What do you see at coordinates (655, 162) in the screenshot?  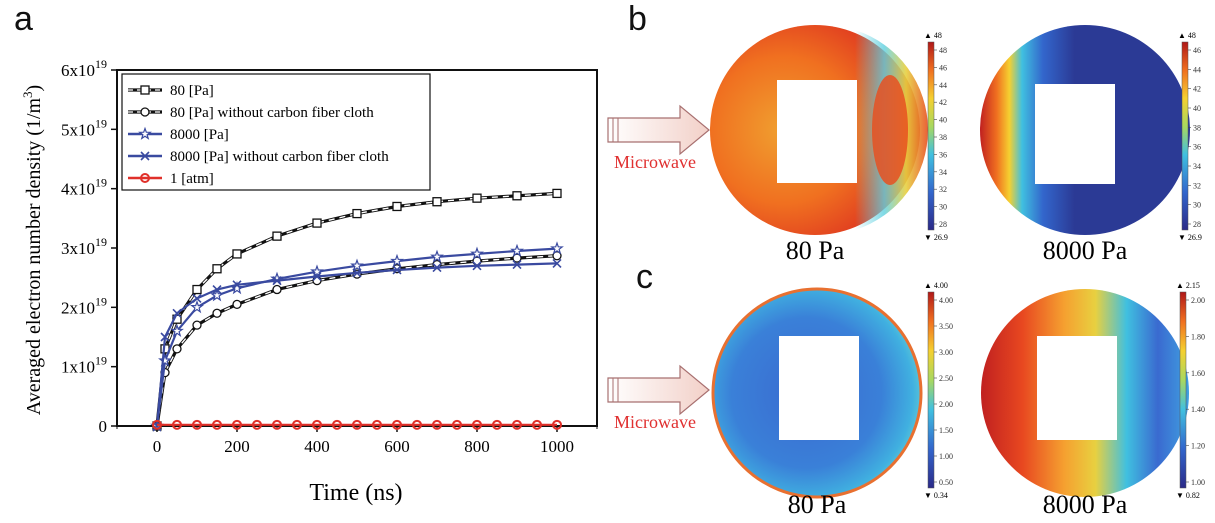 I see `microwave-label-b: Microwave` at bounding box center [655, 162].